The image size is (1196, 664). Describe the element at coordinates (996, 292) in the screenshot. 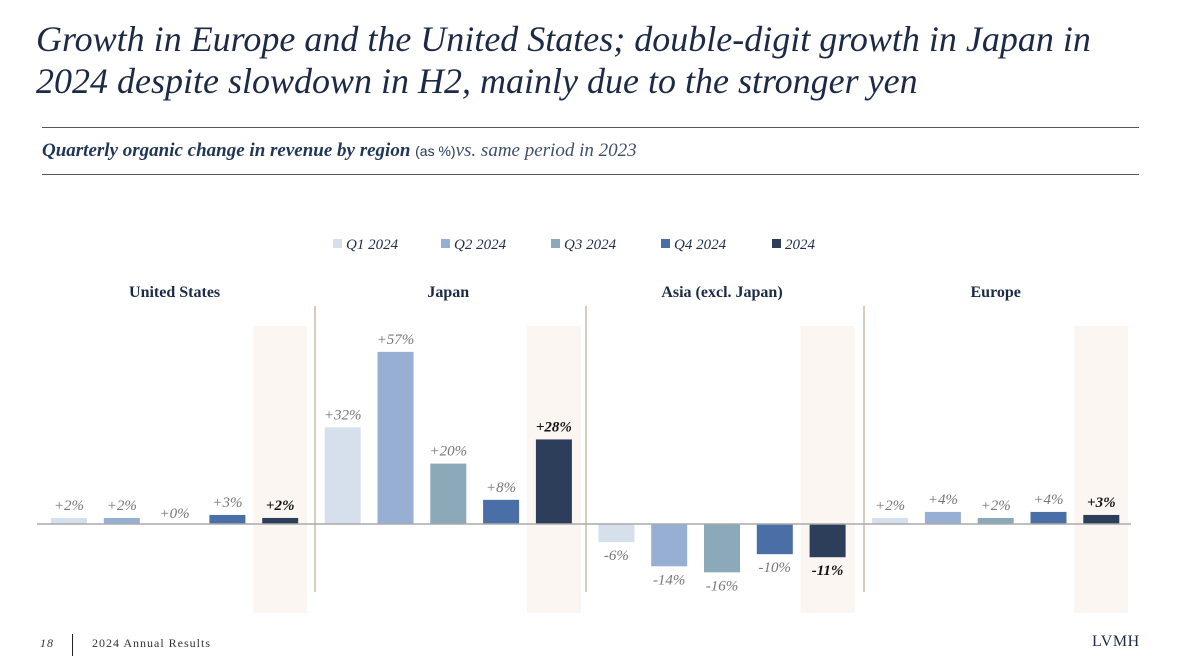

I see `region-title: Europe` at that location.